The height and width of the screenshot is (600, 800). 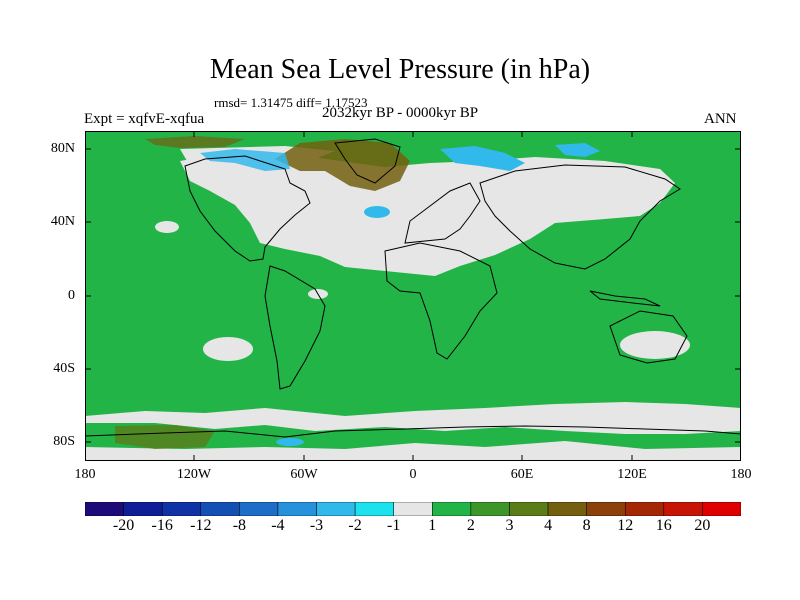 What do you see at coordinates (228, 349) in the screenshot?
I see `neutral-region-south-pacific` at bounding box center [228, 349].